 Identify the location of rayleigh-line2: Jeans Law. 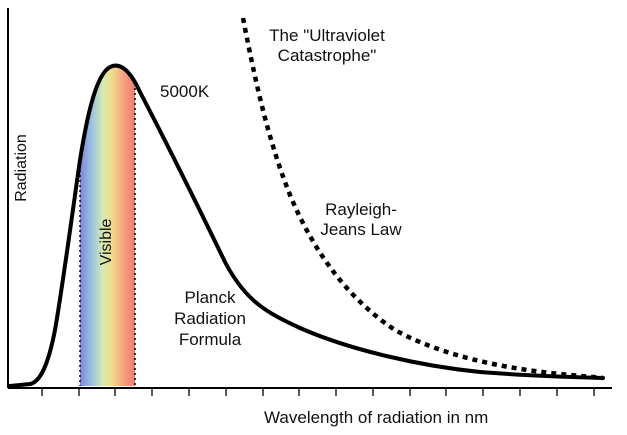
(361, 229).